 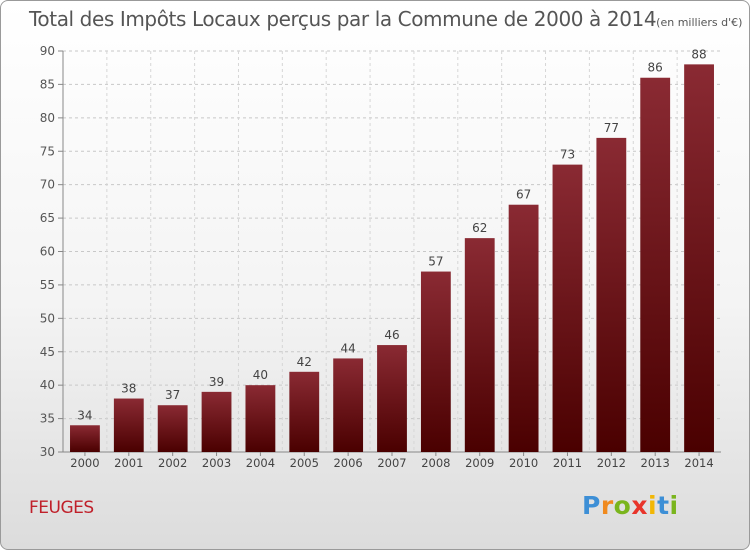 I want to click on x-tick-label: 2001, so click(x=128, y=463).